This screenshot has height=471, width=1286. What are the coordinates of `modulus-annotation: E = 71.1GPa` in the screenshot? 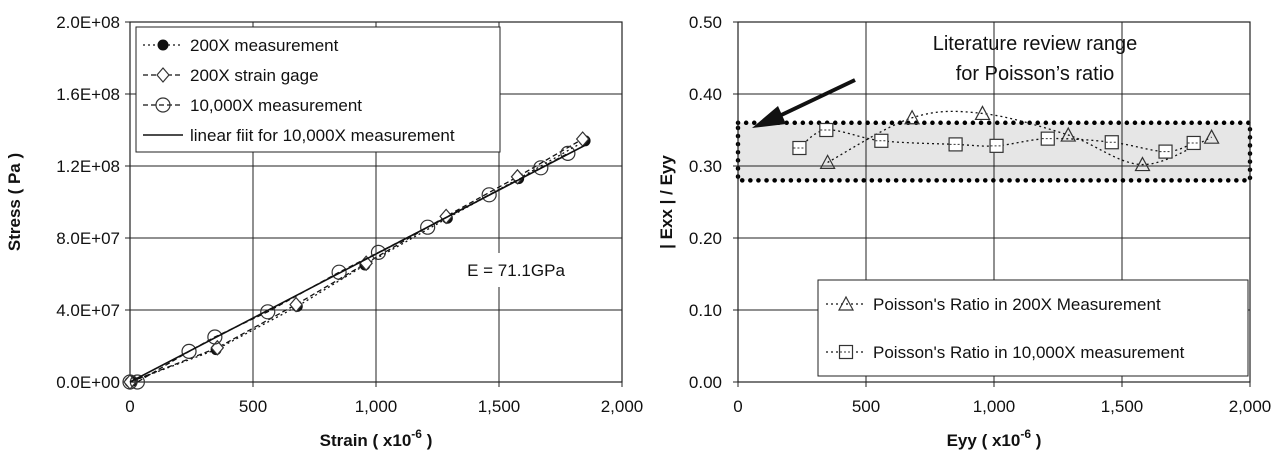 It's located at (516, 270).